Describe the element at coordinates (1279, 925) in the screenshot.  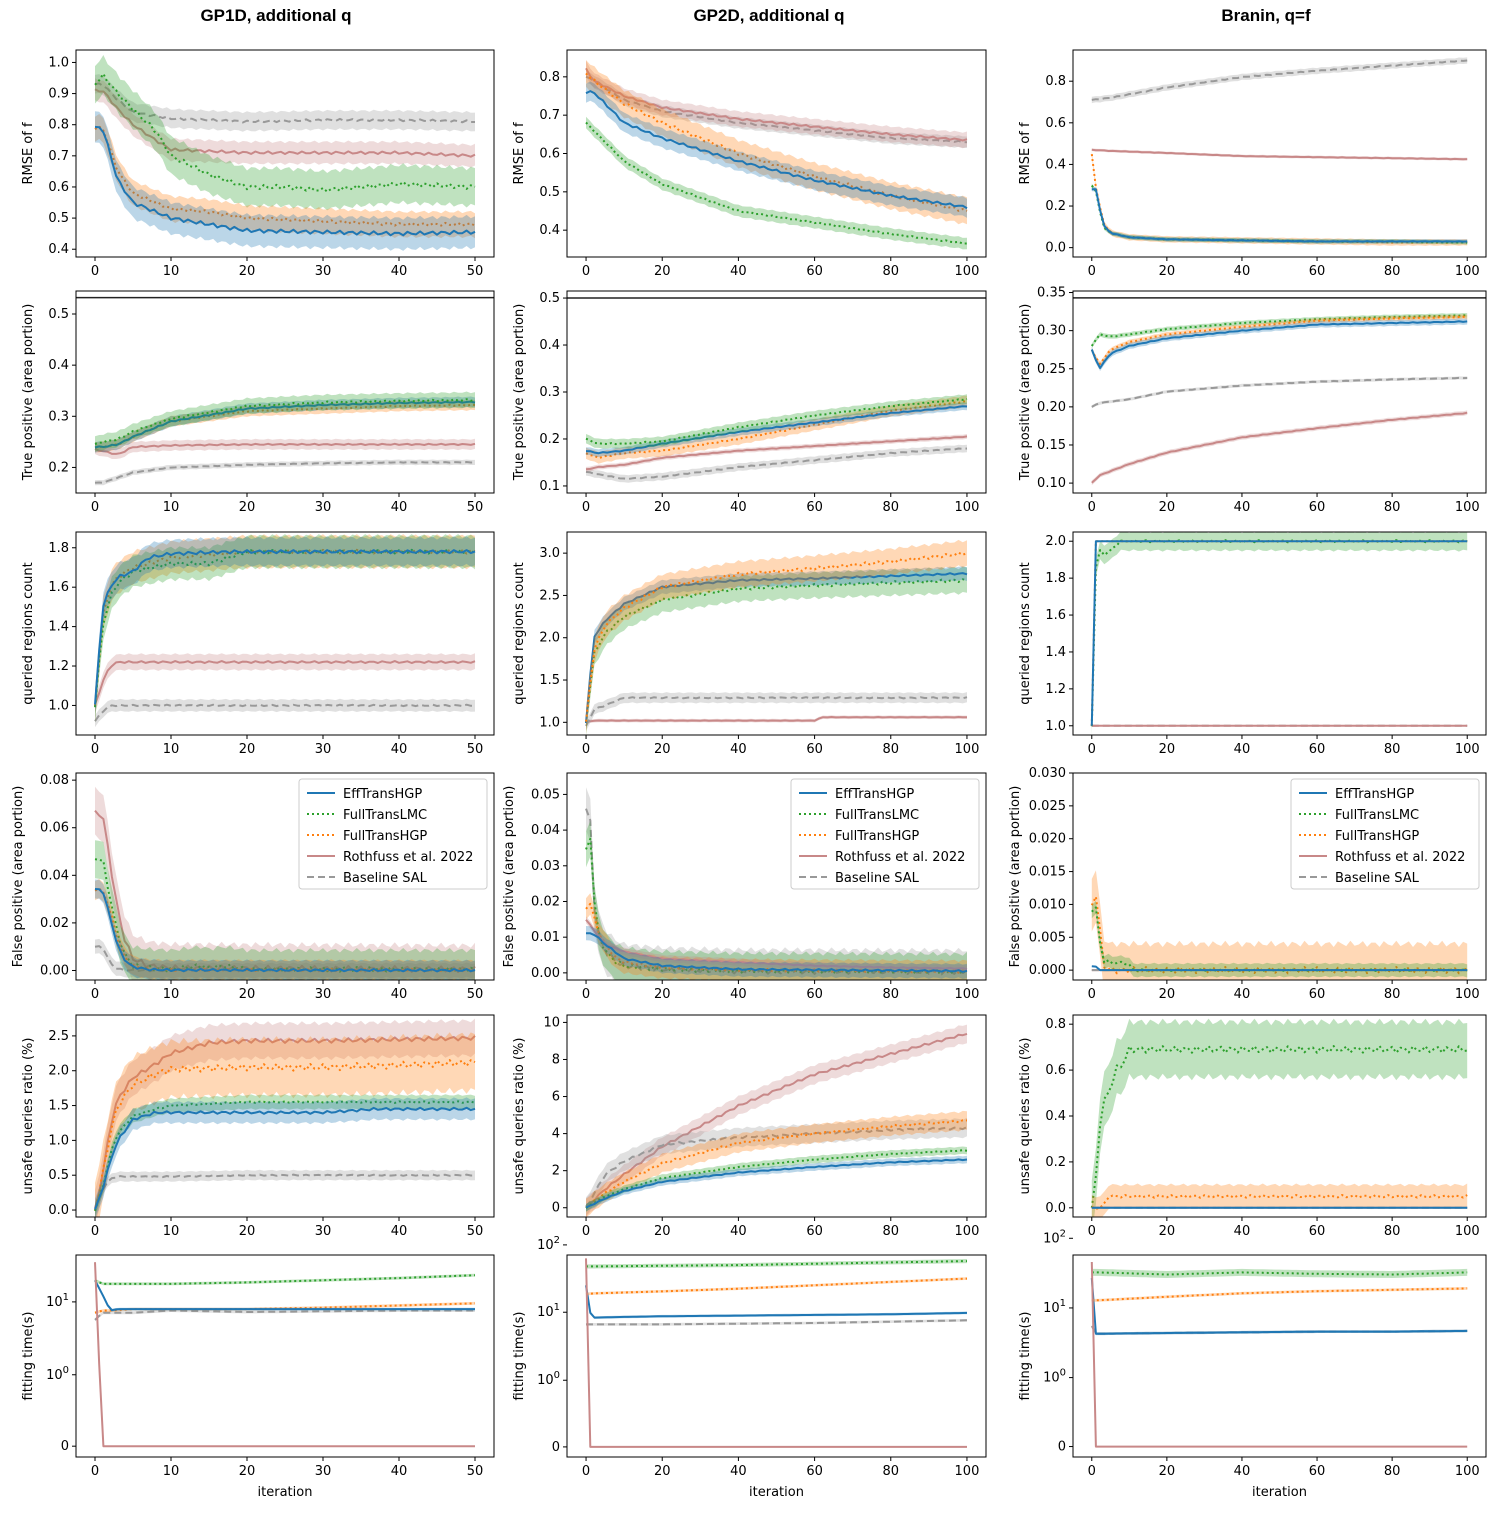
I see `band-hgp` at that location.